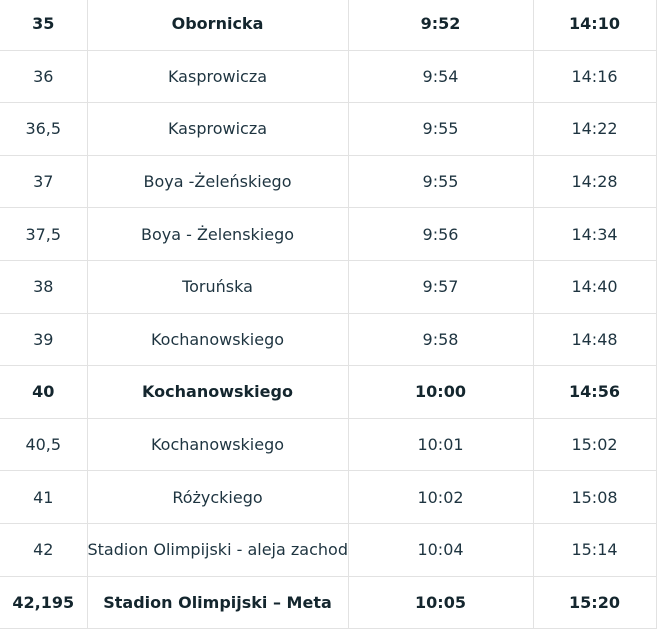  What do you see at coordinates (218, 287) in the screenshot?
I see `location-cell: Toruńska` at bounding box center [218, 287].